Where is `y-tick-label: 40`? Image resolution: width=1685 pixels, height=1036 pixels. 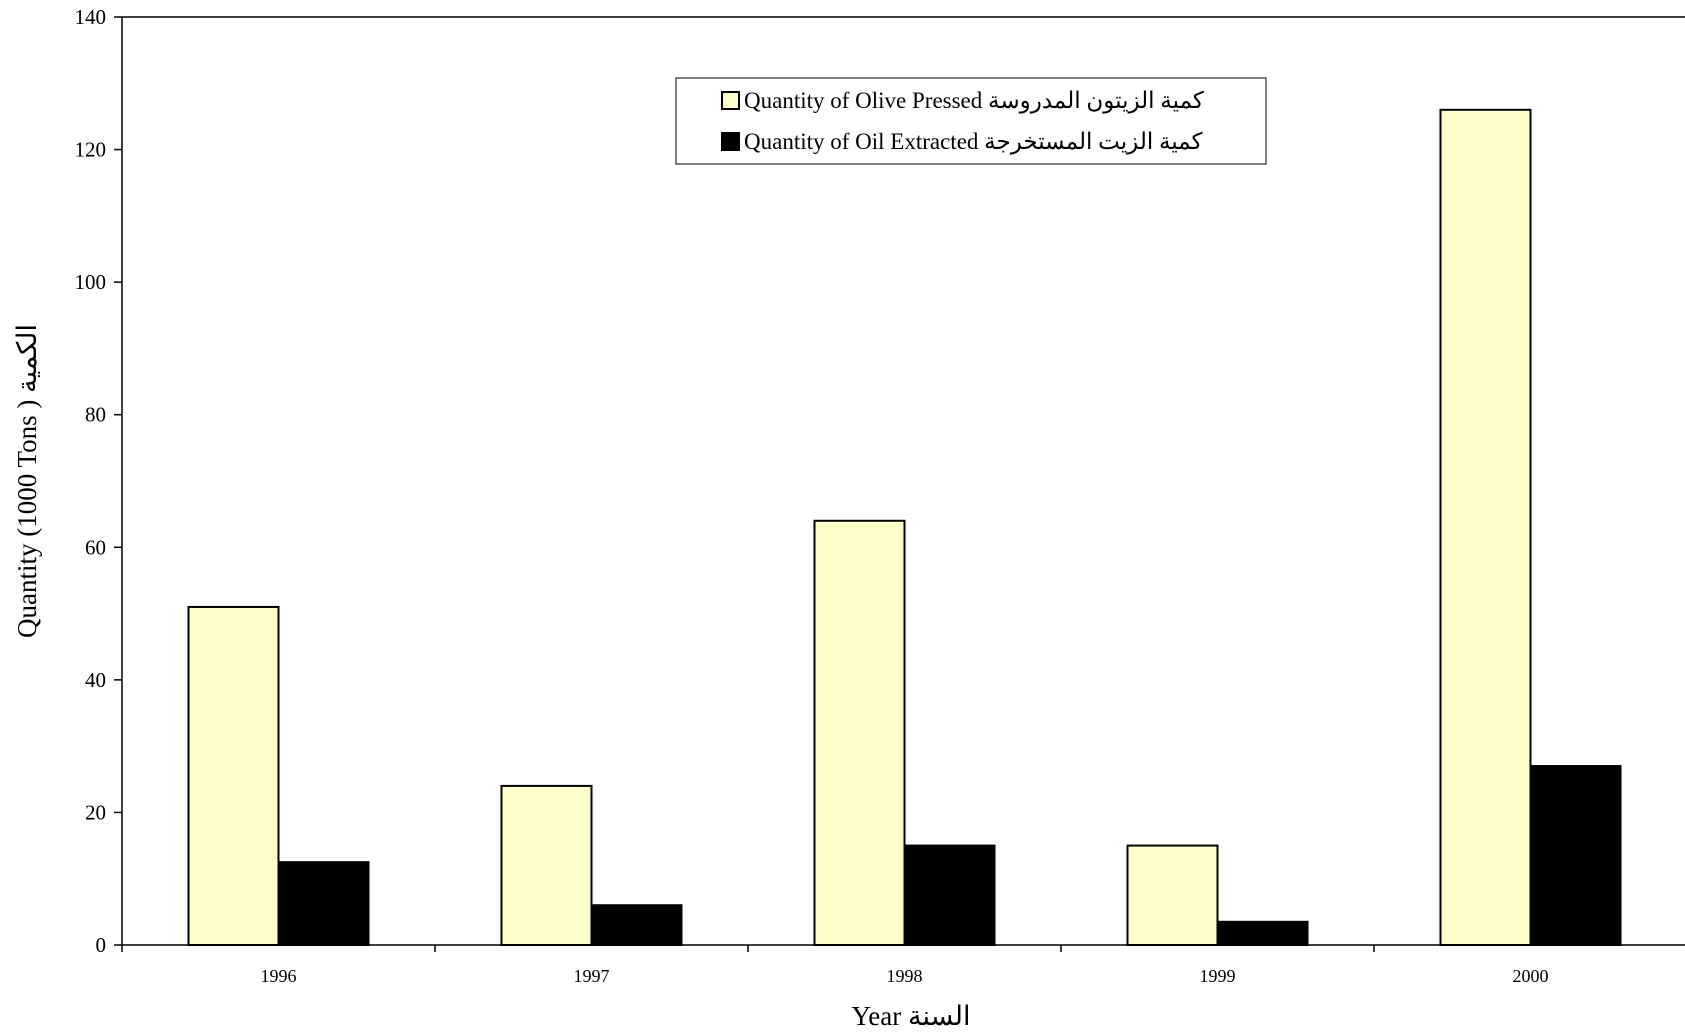 y-tick-label: 40 is located at coordinates (95, 680).